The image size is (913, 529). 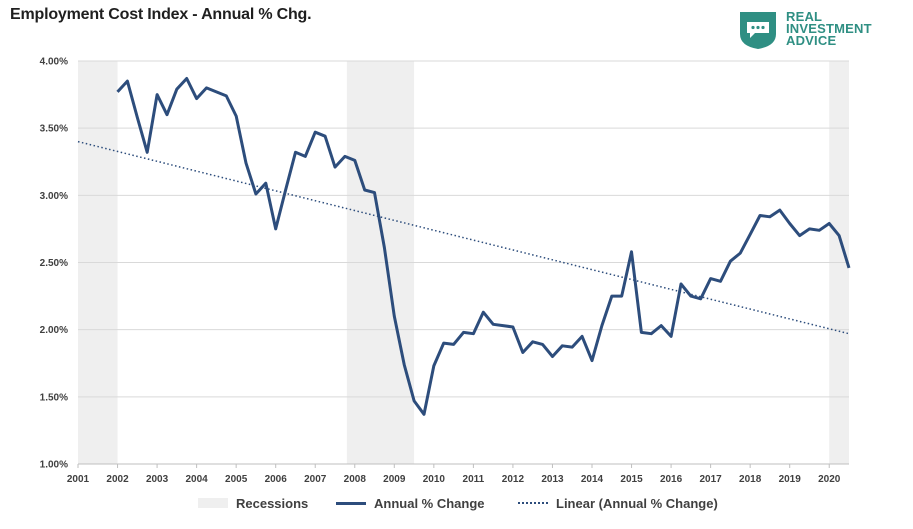 I want to click on legend-item-linear: Linear (Annual % Change), so click(x=618, y=503).